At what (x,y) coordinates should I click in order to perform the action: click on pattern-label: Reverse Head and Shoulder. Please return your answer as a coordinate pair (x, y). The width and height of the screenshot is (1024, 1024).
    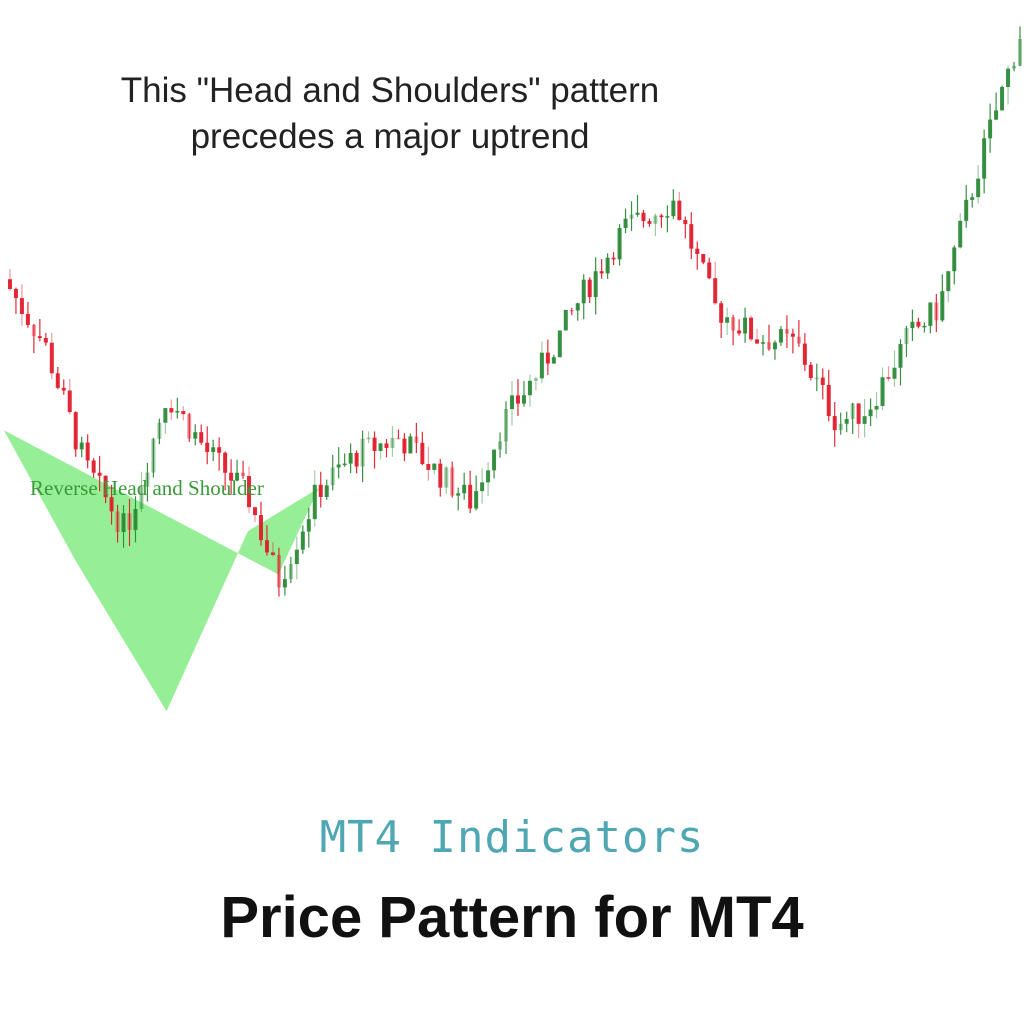
    Looking at the image, I should click on (147, 488).